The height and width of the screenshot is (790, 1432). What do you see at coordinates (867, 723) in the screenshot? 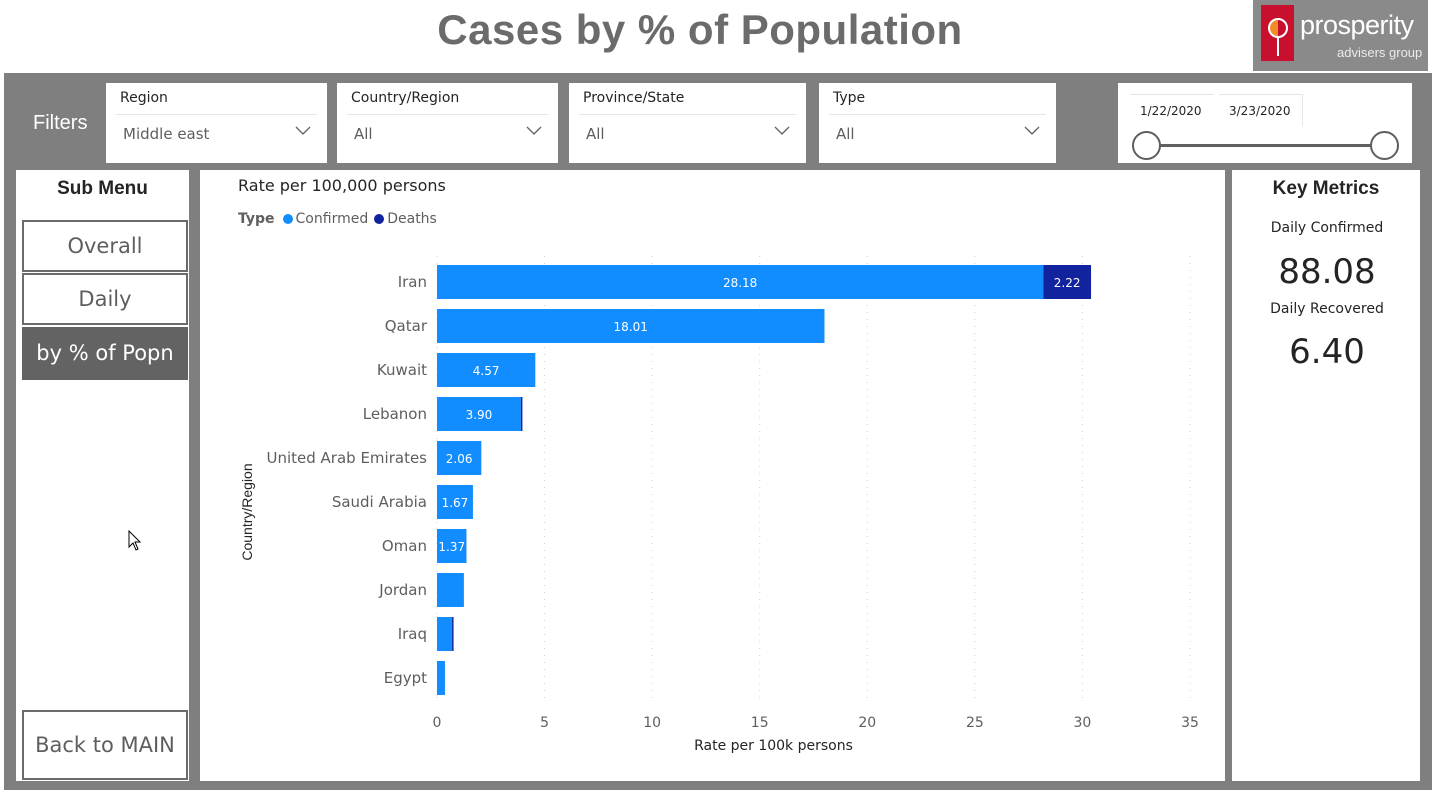
I see `x-tick-label: 20` at bounding box center [867, 723].